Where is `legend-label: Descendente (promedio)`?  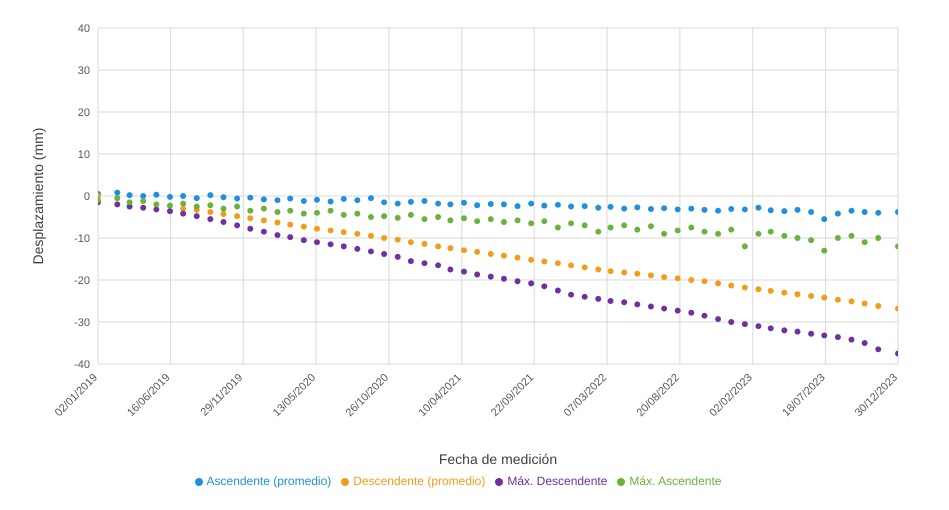 legend-label: Descendente (promedio) is located at coordinates (419, 481).